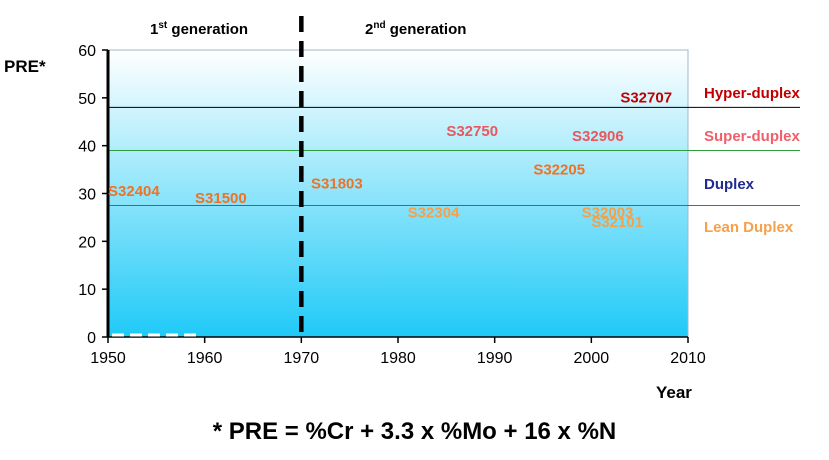 This screenshot has height=460, width=829. I want to click on y-tick-label: 40, so click(87, 147).